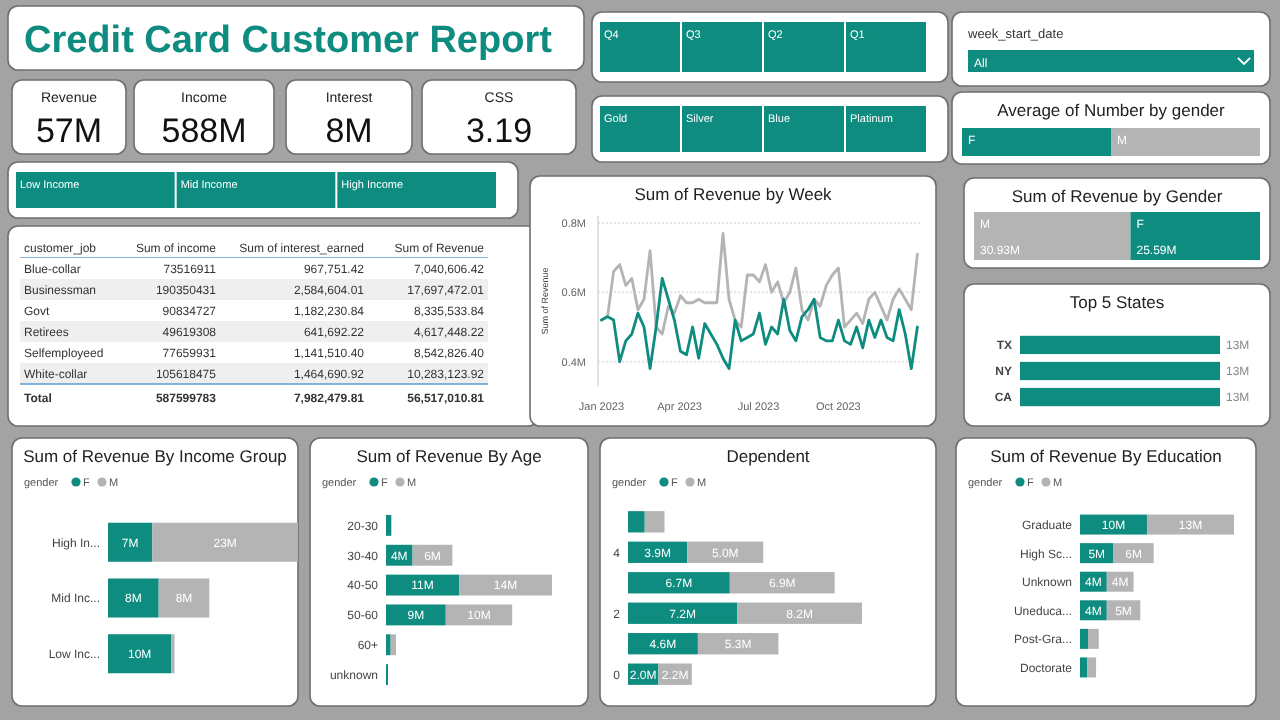  Describe the element at coordinates (1106, 456) in the screenshot. I see `chart-title: Sum of Revenue By Education` at that location.